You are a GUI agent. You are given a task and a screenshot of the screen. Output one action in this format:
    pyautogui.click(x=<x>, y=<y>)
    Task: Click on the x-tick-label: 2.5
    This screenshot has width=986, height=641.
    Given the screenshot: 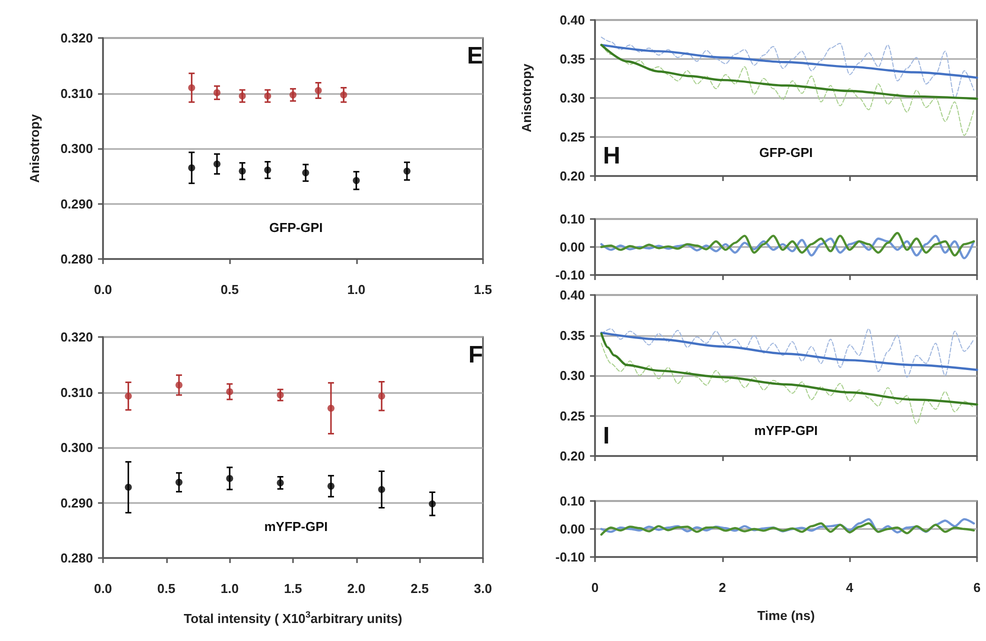 What is the action you would take?
    pyautogui.click(x=419, y=588)
    